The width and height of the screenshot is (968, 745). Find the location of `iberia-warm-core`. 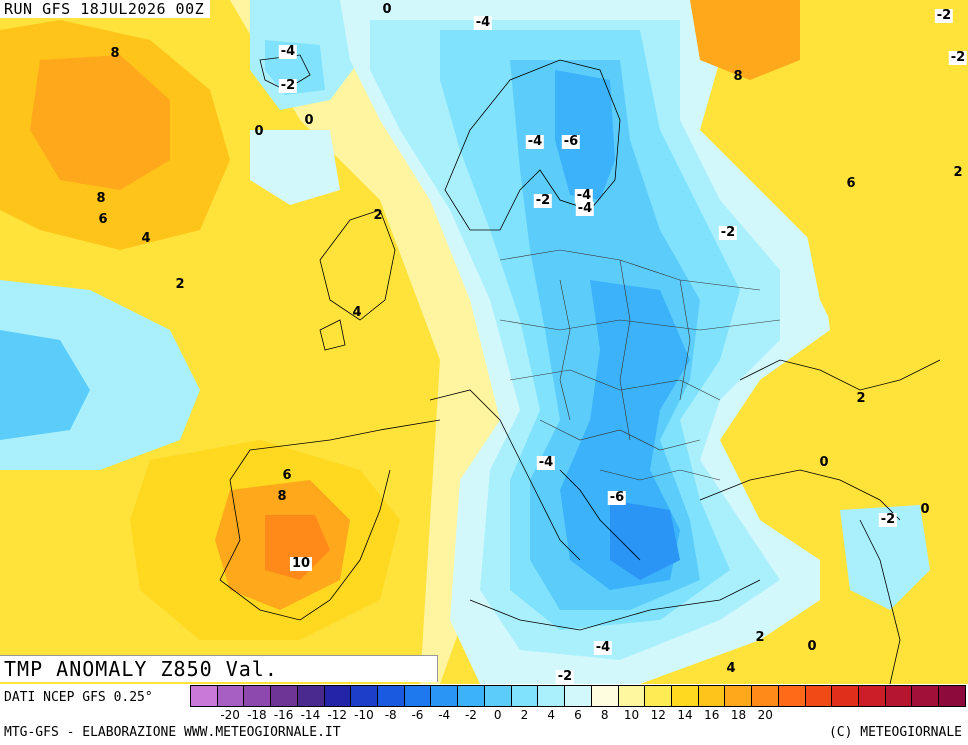

iberia-warm-core is located at coordinates (297, 547).